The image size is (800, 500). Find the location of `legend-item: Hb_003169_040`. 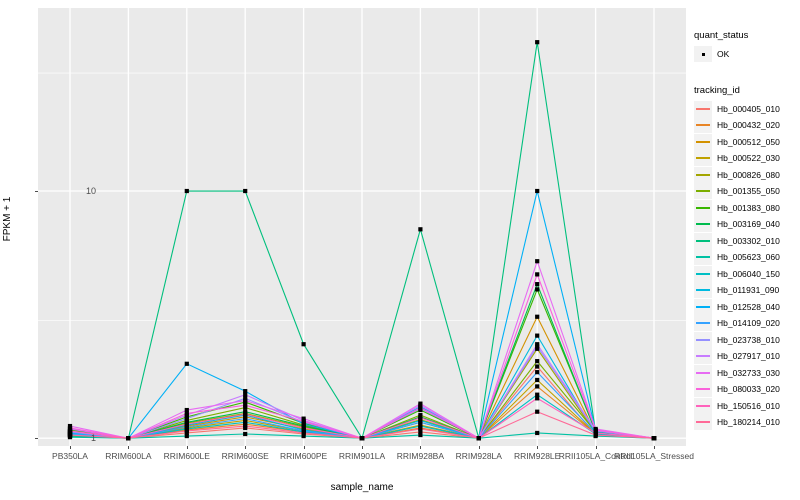

legend-item: Hb_003169_040 is located at coordinates (745, 224).